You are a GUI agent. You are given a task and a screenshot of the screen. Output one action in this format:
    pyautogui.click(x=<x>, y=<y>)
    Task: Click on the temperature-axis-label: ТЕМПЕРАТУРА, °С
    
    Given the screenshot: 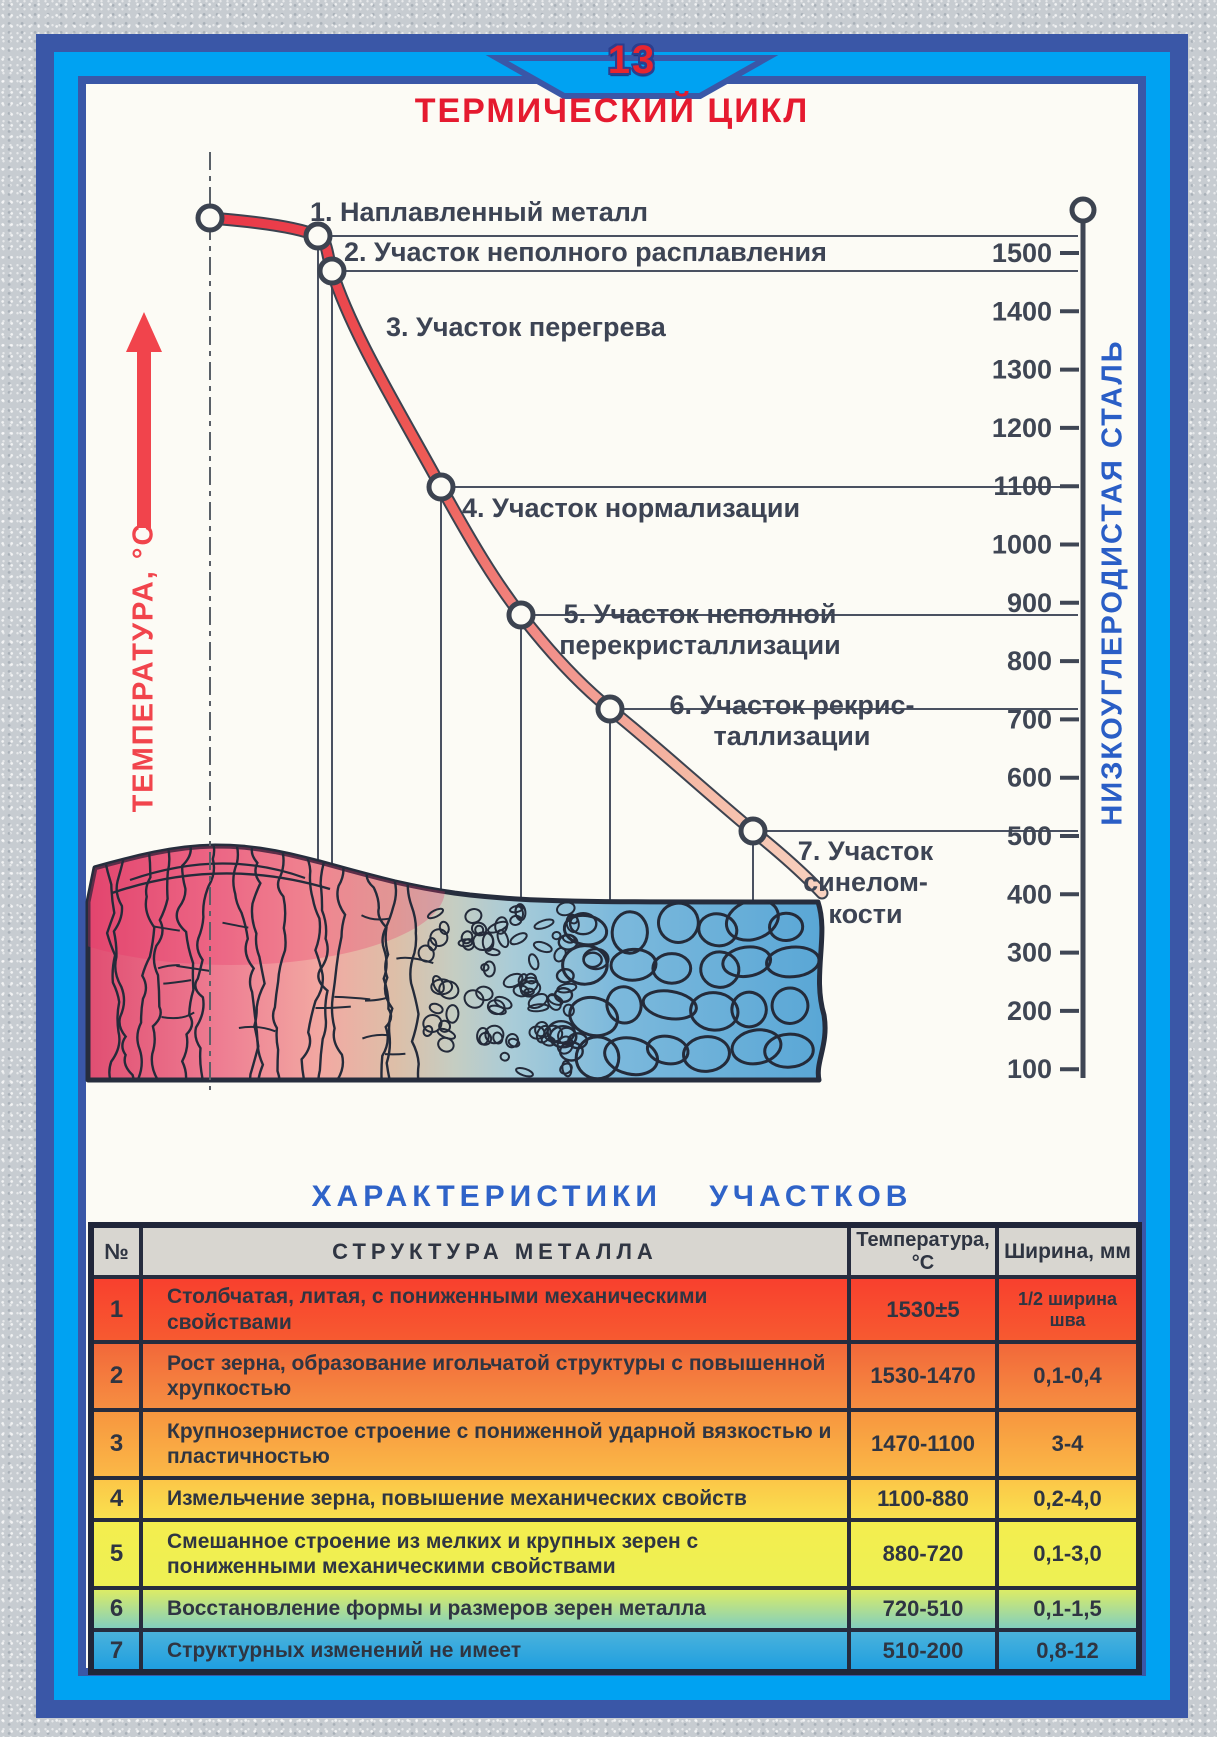 What is the action you would take?
    pyautogui.click(x=143, y=667)
    